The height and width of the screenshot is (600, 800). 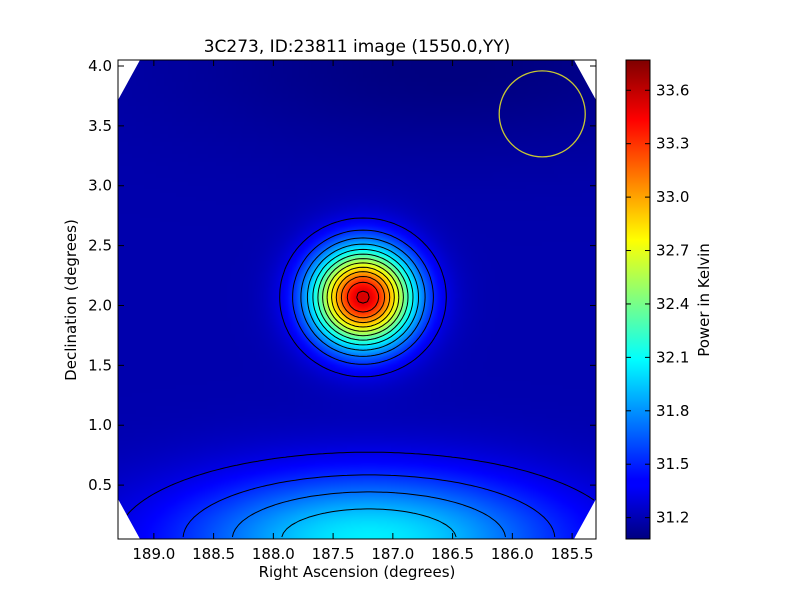 What do you see at coordinates (672, 197) in the screenshot?
I see `colorbar-tick-label: 33.0` at bounding box center [672, 197].